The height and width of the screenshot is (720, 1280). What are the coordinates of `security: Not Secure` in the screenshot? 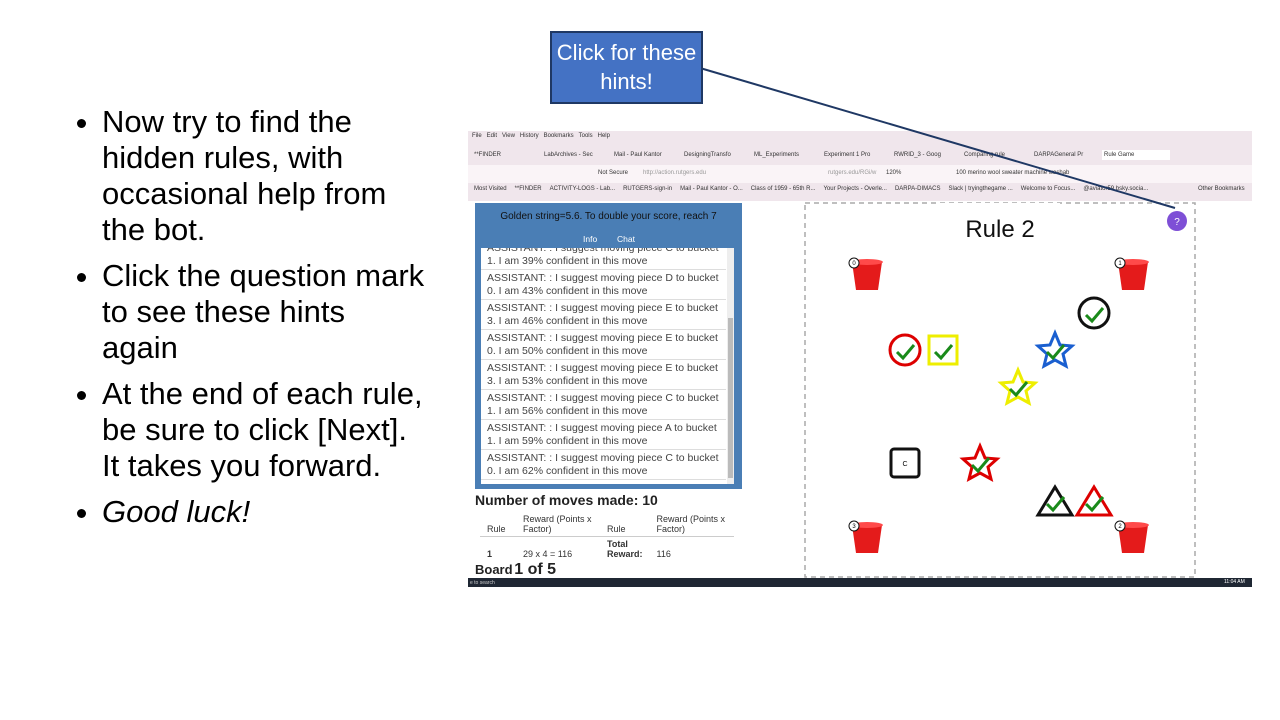 It's located at (613, 173).